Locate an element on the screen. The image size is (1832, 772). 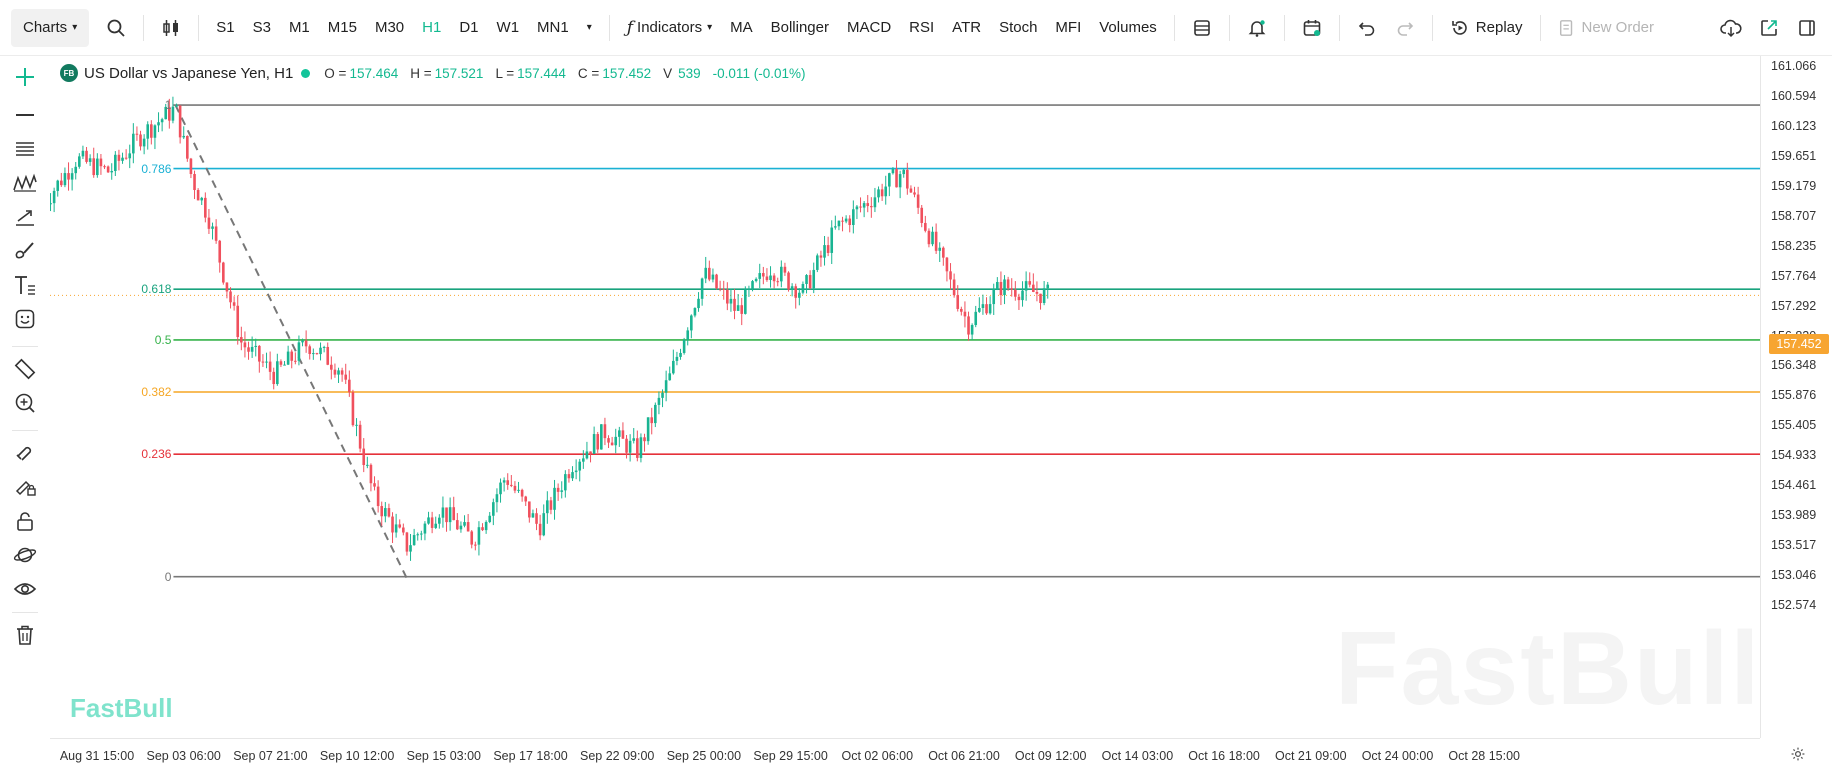
timeframe-w1: W1 is located at coordinates (508, 27).